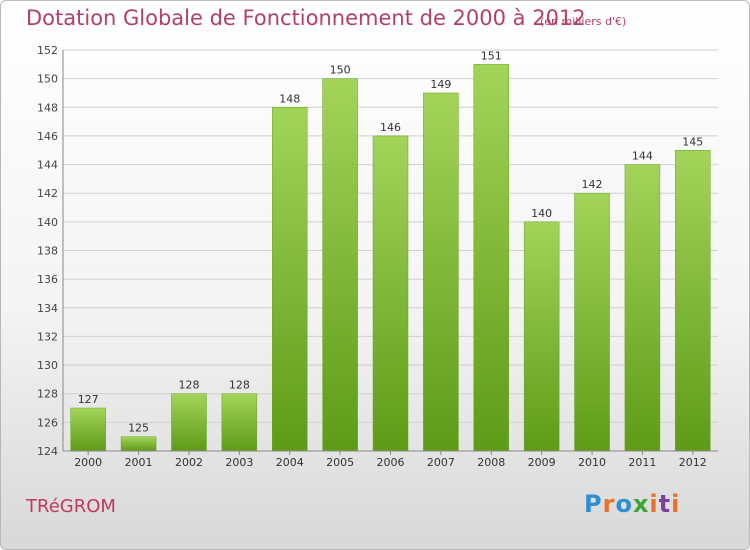 The image size is (750, 550). What do you see at coordinates (47, 193) in the screenshot?
I see `y-tick-label: 142` at bounding box center [47, 193].